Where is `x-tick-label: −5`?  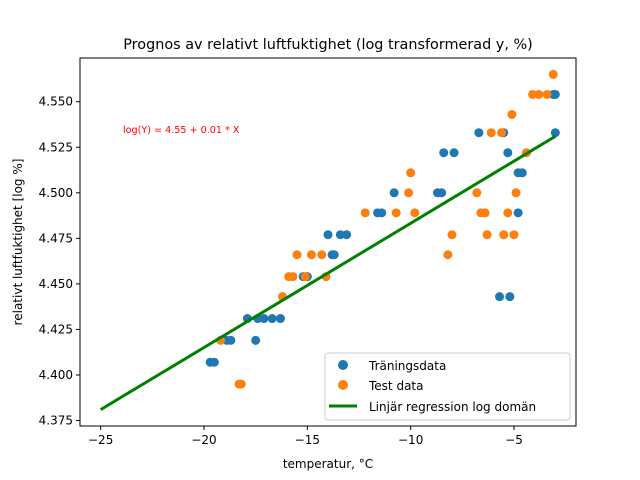
x-tick-label: −5 is located at coordinates (514, 440).